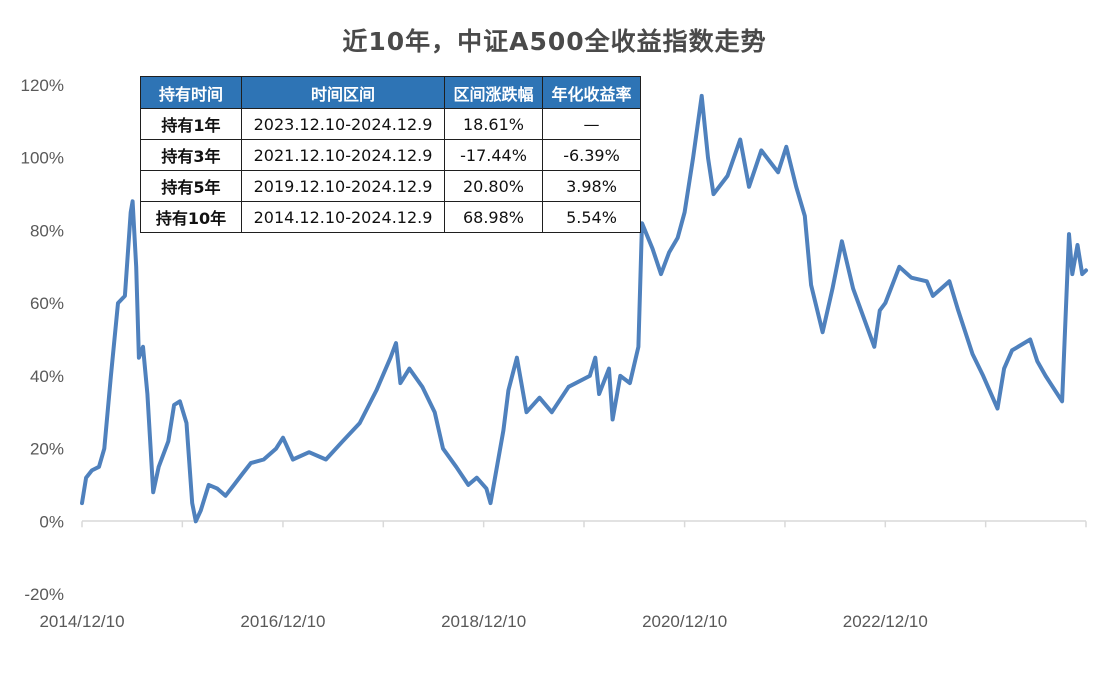  I want to click on cell-hold-time: 持有5年, so click(191, 186).